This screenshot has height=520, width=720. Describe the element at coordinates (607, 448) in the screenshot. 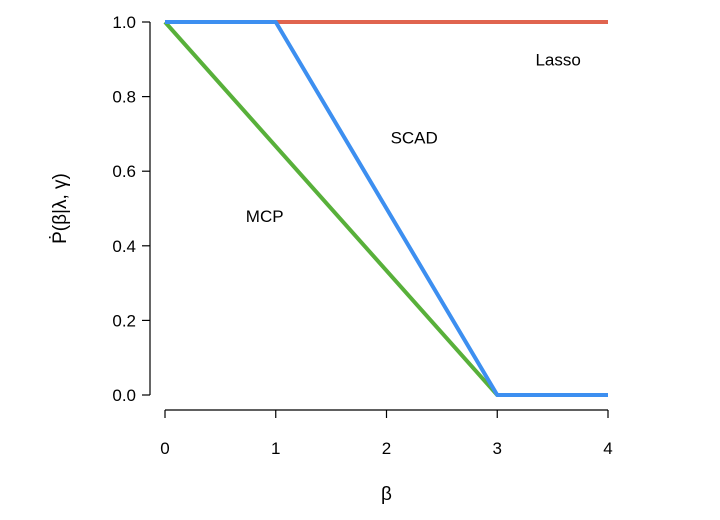

I see `x-tick-label: 4` at that location.